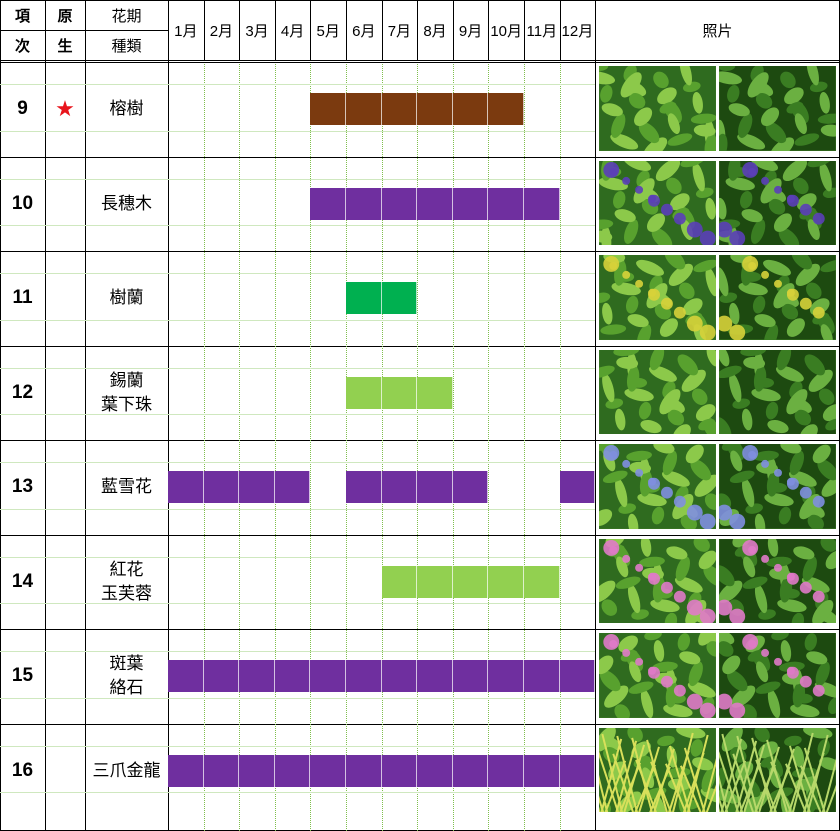 This screenshot has height=831, width=840. I want to click on banyan-leaves-photo, so click(657, 108).